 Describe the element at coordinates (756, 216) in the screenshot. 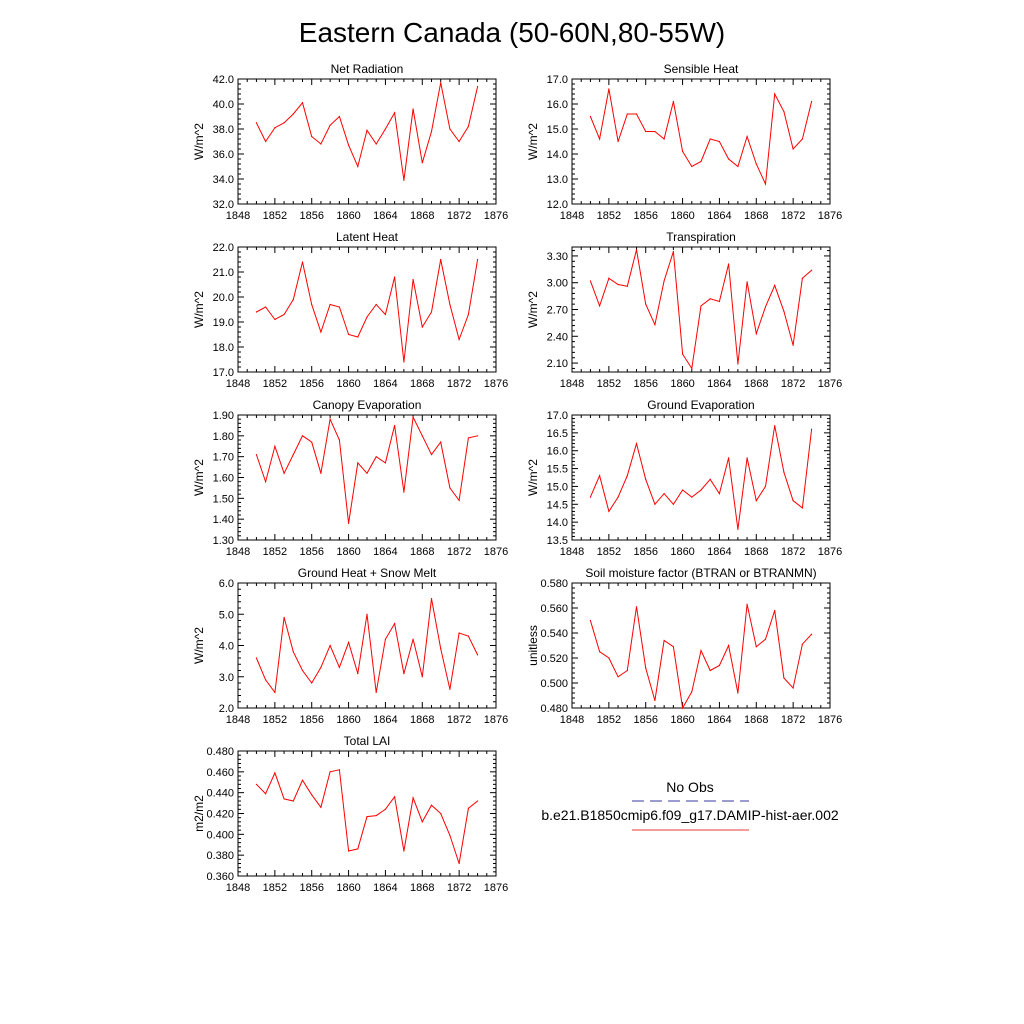

I see `panel-2-xtick-label: 1868` at that location.